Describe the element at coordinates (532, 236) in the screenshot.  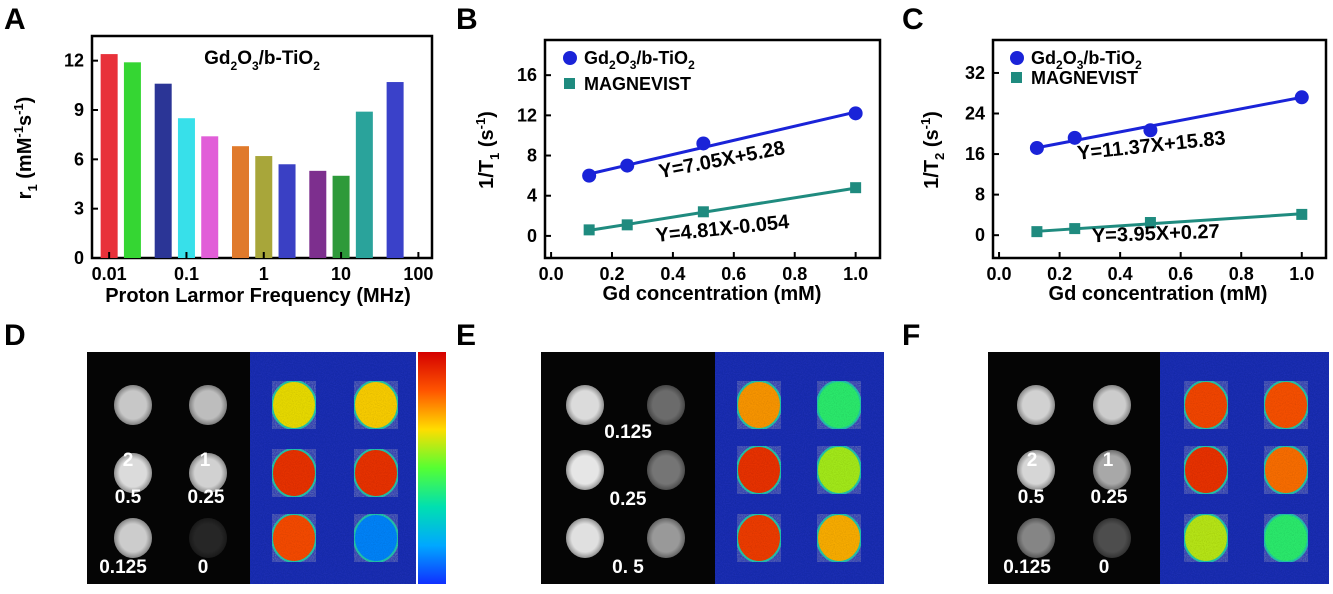
I see `chart-b-ytick-label: 0` at that location.